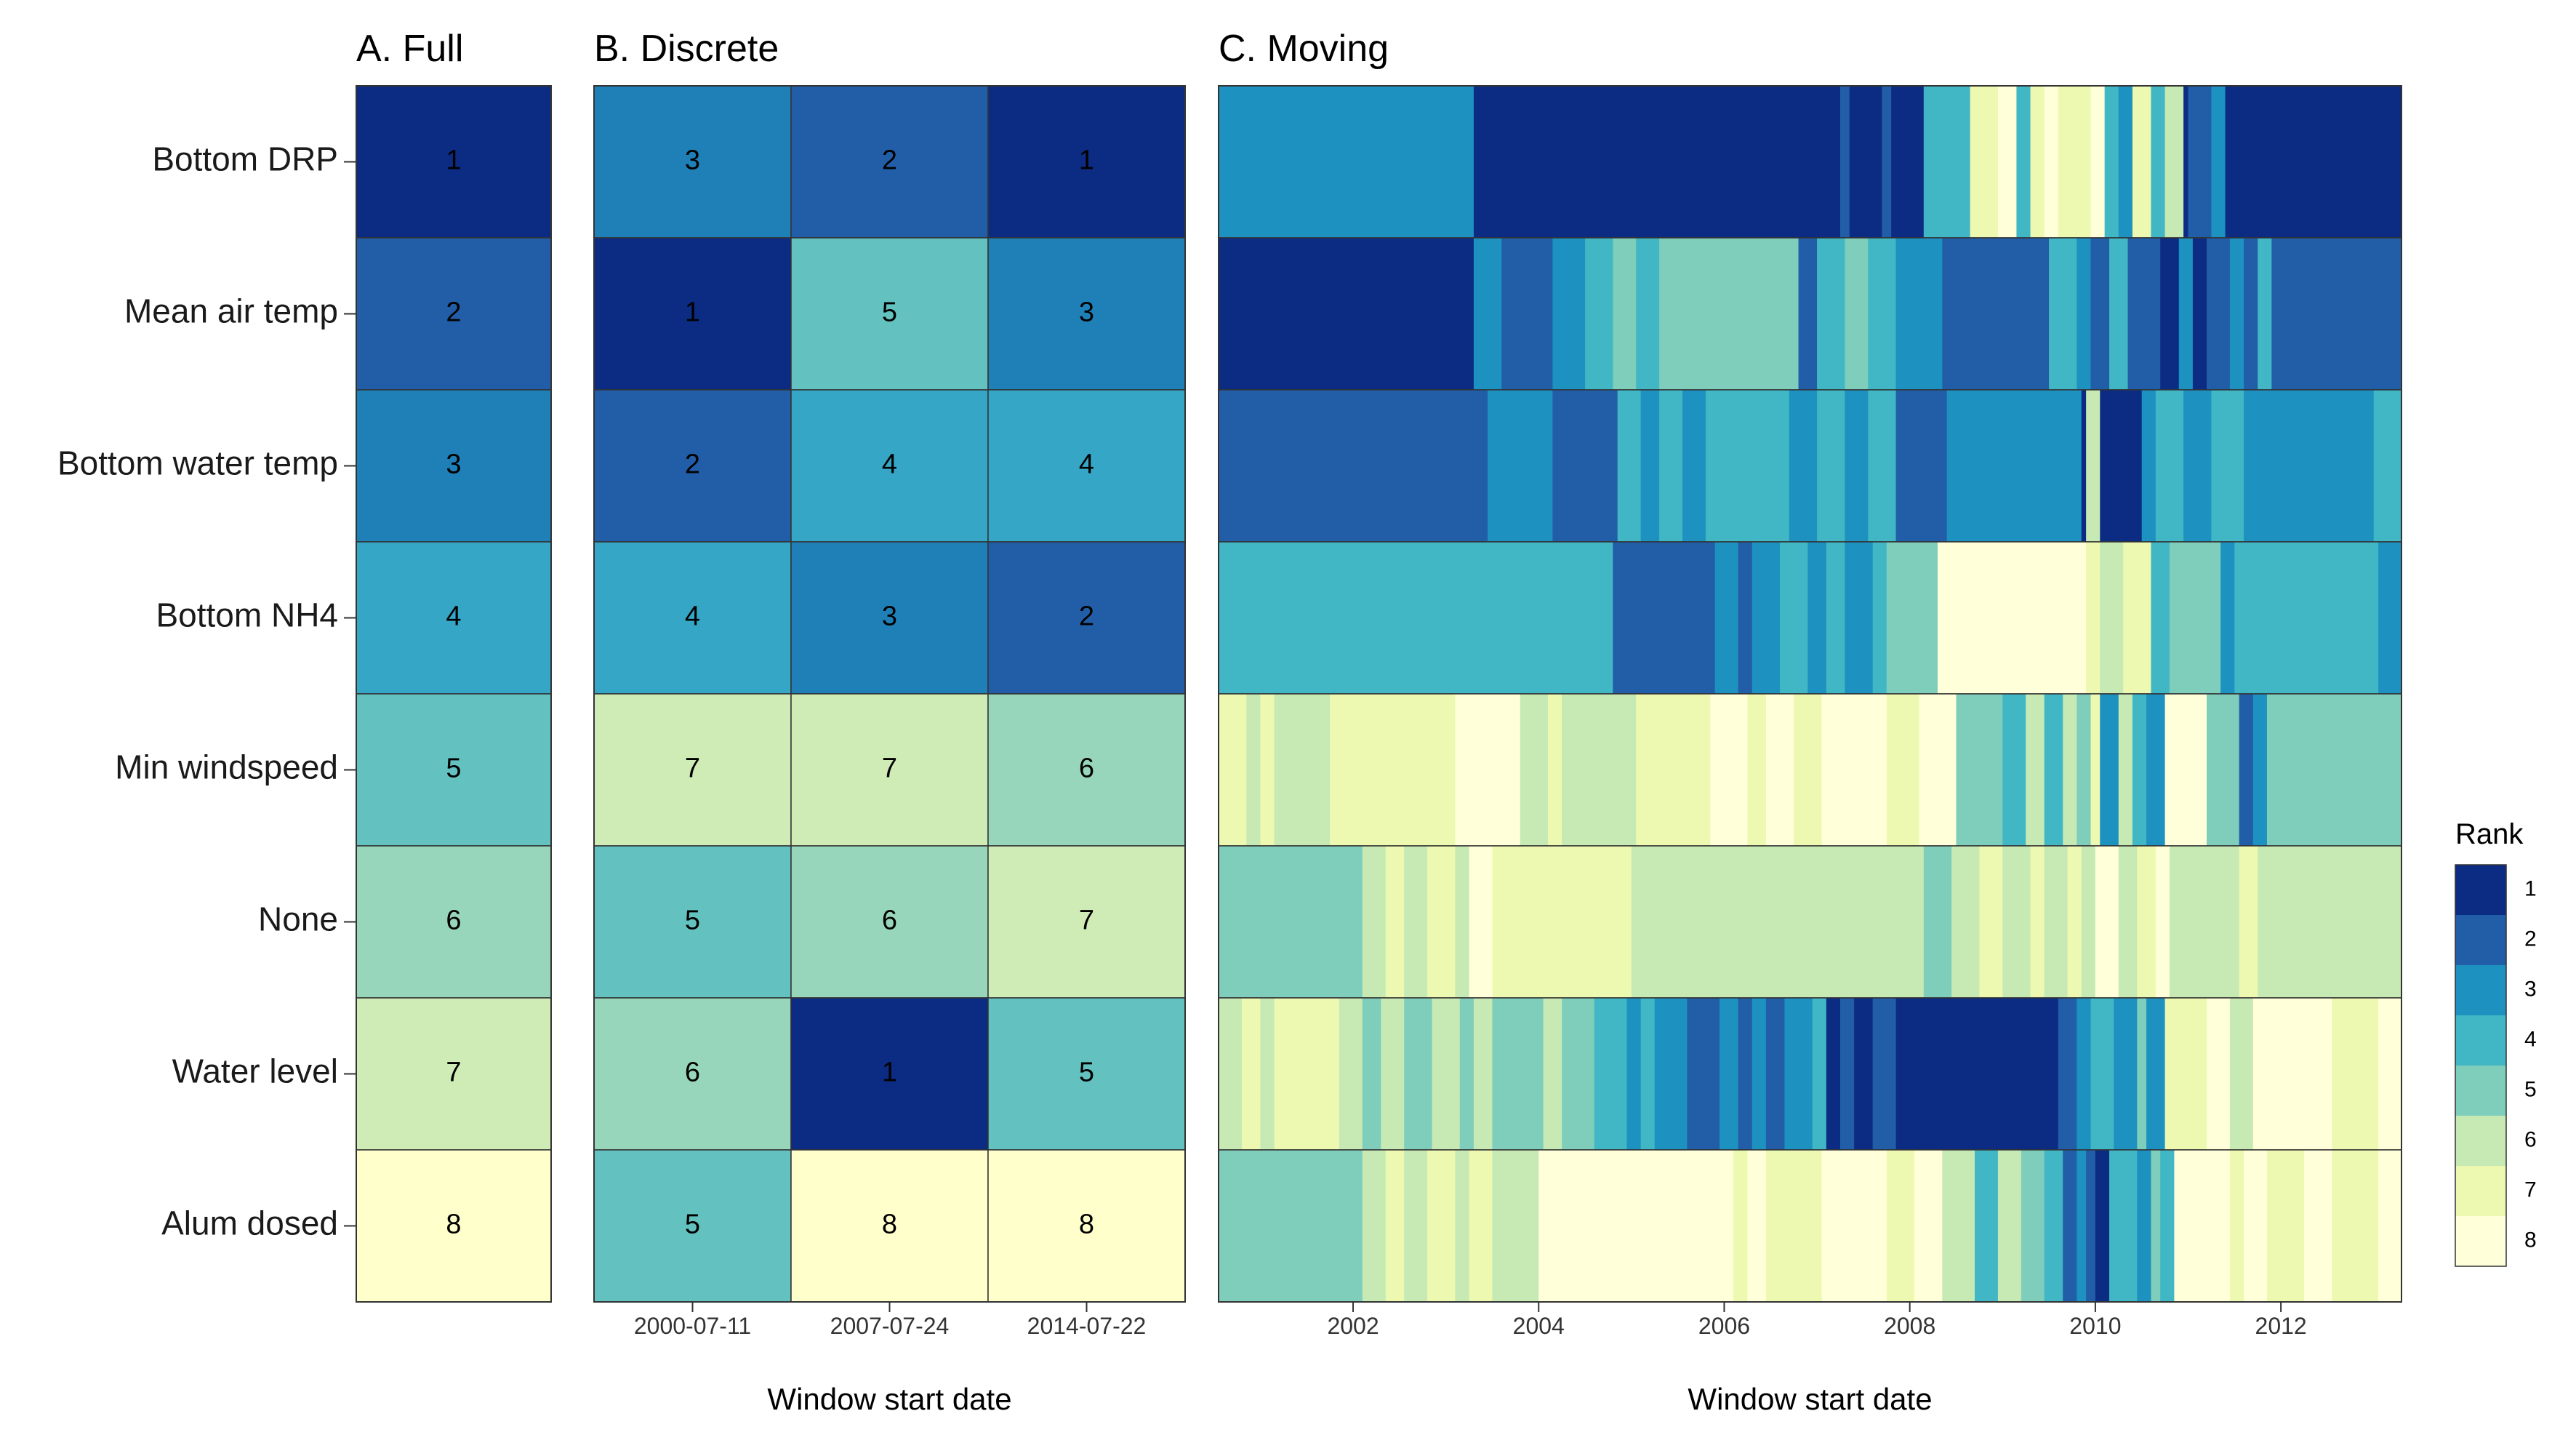  What do you see at coordinates (1810, 1399) in the screenshot?
I see `x-axis-title-moving: Window start date` at bounding box center [1810, 1399].